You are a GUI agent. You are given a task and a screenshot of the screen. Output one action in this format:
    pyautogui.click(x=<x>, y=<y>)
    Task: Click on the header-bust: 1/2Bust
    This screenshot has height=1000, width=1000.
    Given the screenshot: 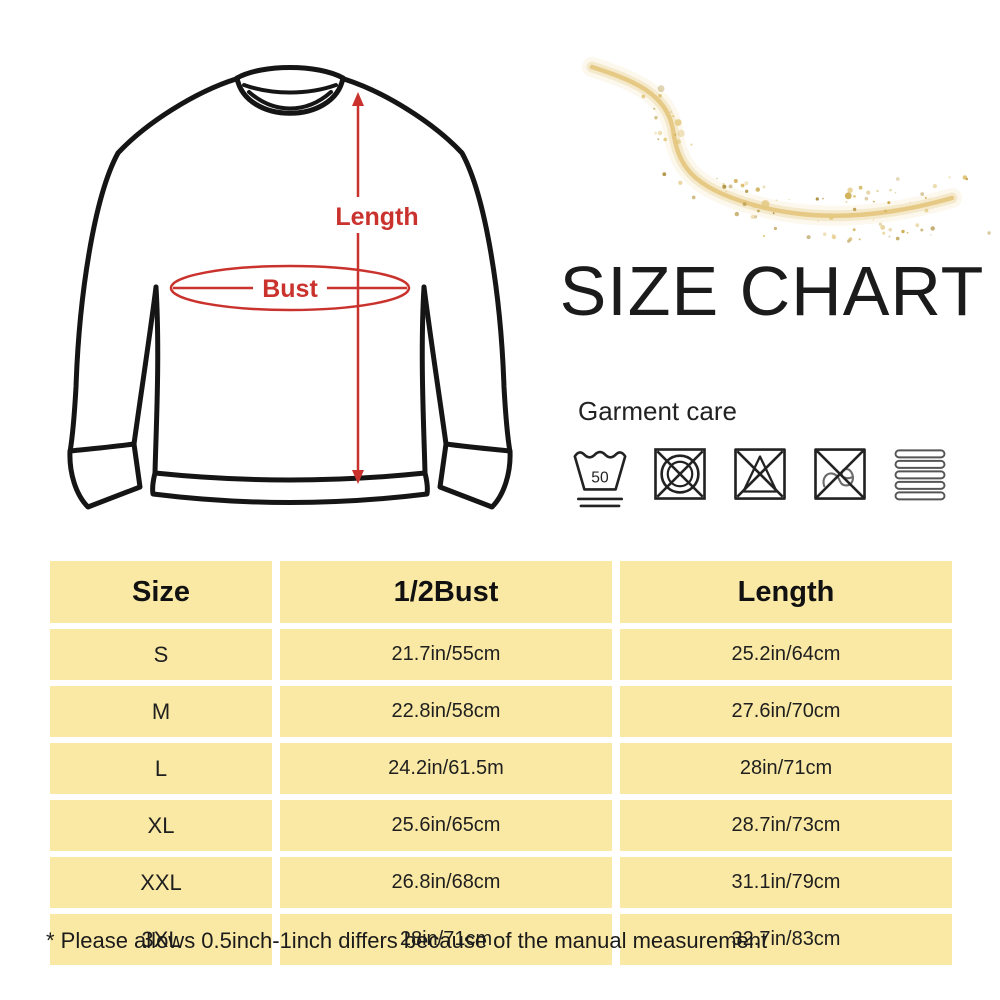 What is the action you would take?
    pyautogui.click(x=446, y=592)
    